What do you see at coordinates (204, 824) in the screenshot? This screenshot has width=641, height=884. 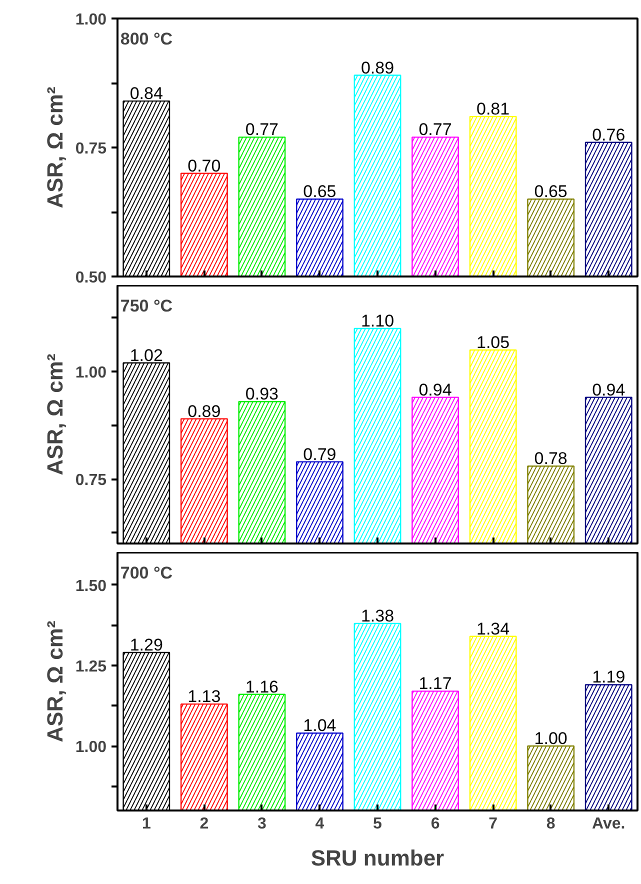 I see `x-tick-label: 2` at bounding box center [204, 824].